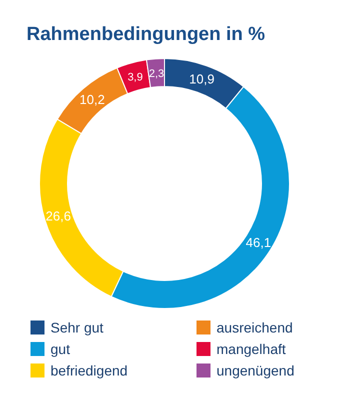 This screenshot has width=342, height=408. Describe the element at coordinates (156, 74) in the screenshot. I see `data-label: 2,3` at that location.